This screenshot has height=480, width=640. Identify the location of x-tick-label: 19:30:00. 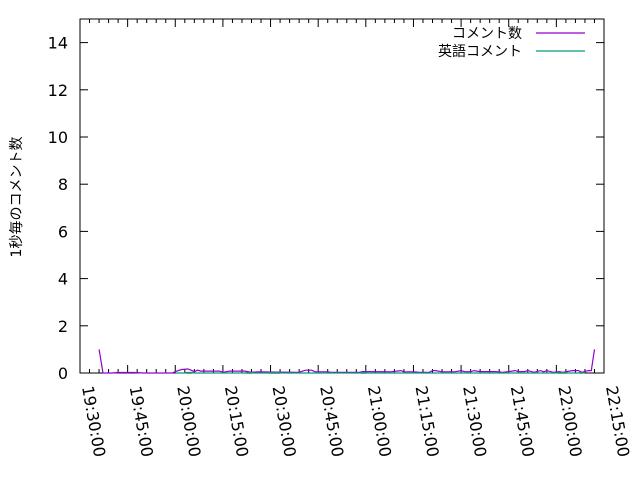
(93, 421).